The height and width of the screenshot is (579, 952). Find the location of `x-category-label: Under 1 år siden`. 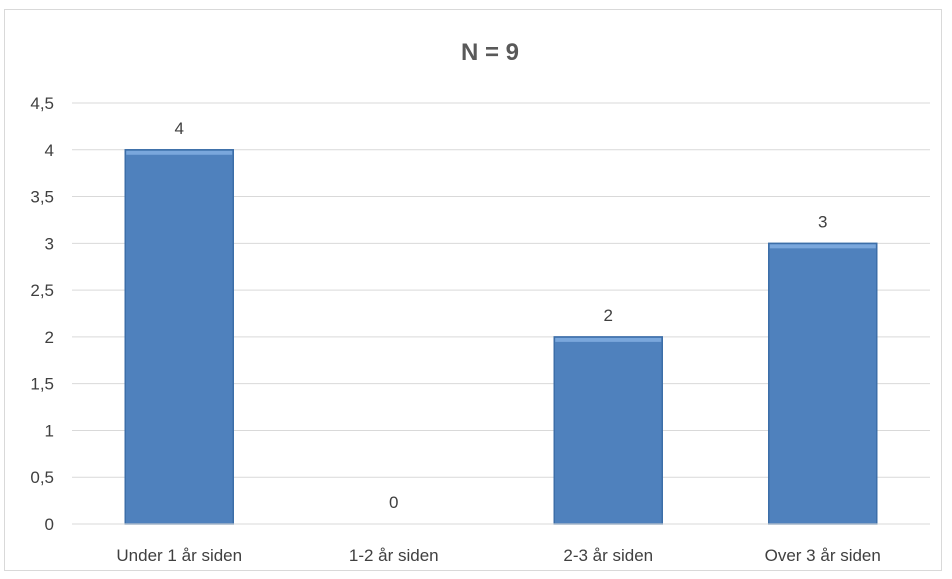

x-category-label: Under 1 år siden is located at coordinates (179, 555).